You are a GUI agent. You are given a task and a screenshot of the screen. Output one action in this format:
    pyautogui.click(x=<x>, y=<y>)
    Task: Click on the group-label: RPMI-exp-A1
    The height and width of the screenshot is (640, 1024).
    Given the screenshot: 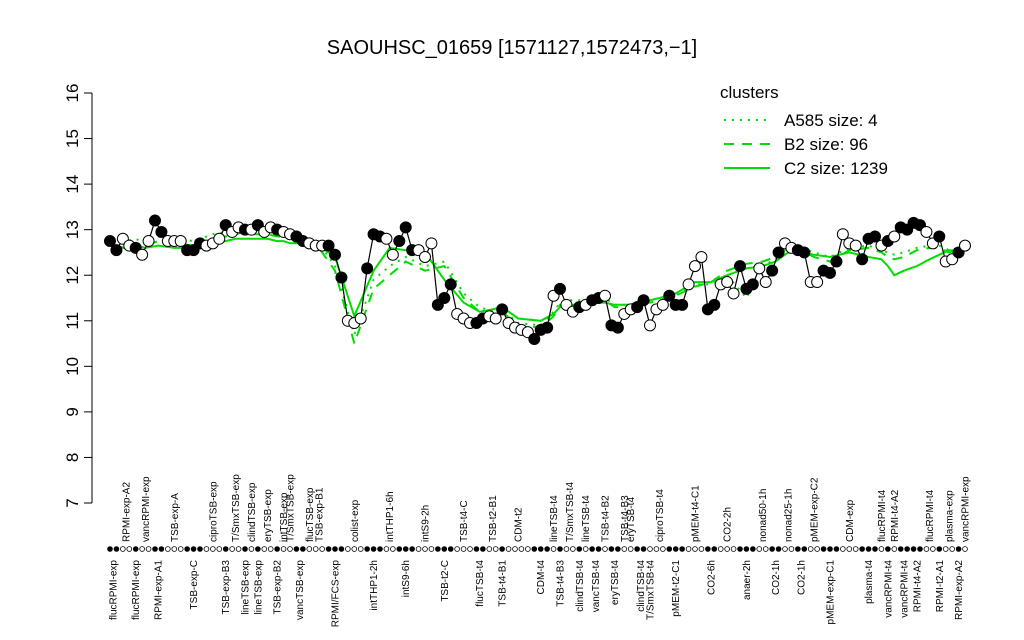 What is the action you would take?
    pyautogui.click(x=159, y=590)
    